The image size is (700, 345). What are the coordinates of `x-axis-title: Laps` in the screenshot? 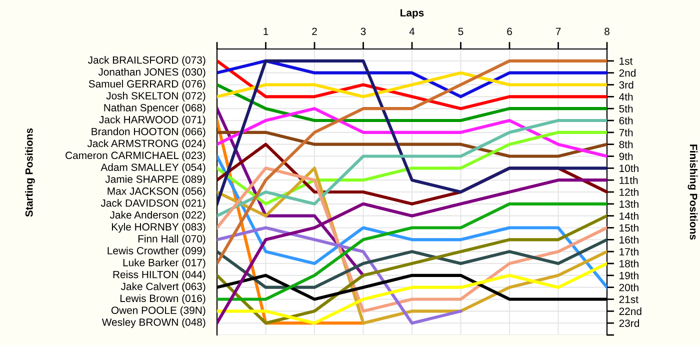 It's located at (412, 14).